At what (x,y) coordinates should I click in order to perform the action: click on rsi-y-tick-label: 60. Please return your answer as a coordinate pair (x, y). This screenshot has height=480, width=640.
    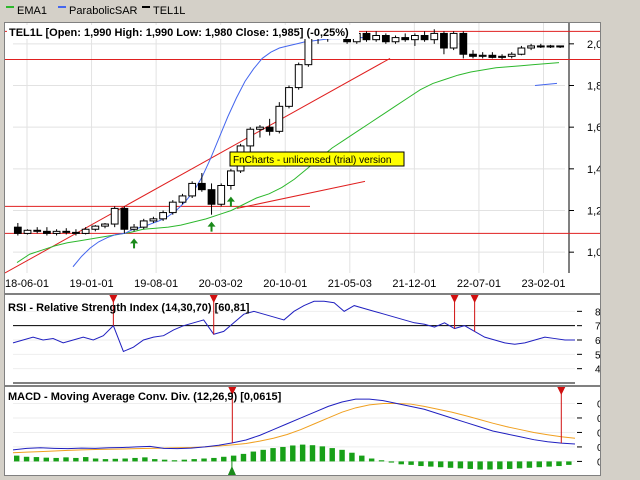
    Looking at the image, I should click on (597, 341).